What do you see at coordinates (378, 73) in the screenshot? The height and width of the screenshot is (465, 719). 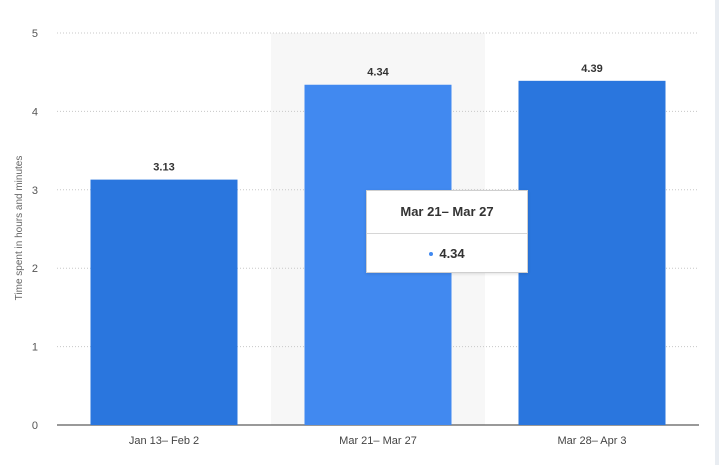 I see `data-label: 4.34` at bounding box center [378, 73].